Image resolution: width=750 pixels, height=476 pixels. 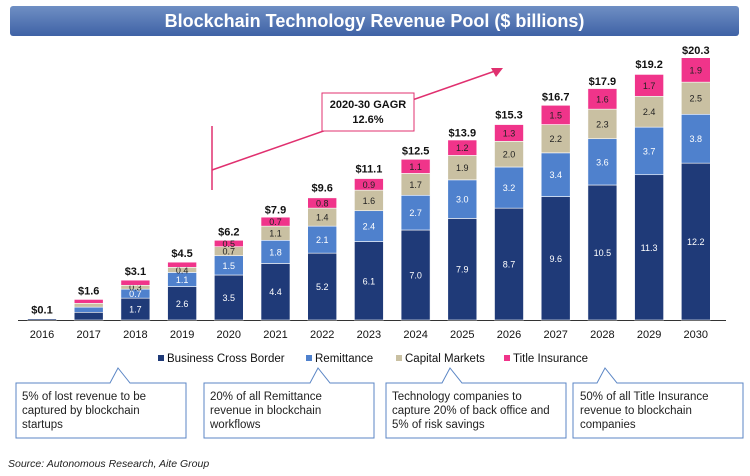 I want to click on category-label: 2026, so click(x=509, y=335).